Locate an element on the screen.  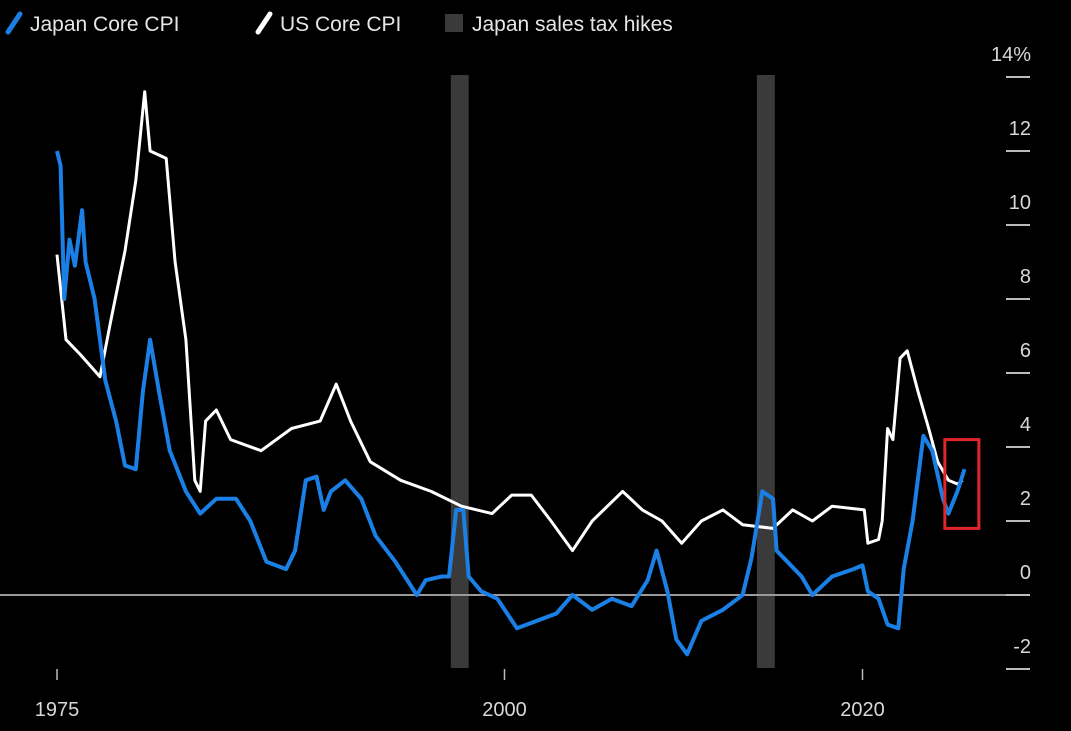
y-tick-label: 6 is located at coordinates (1025, 351).